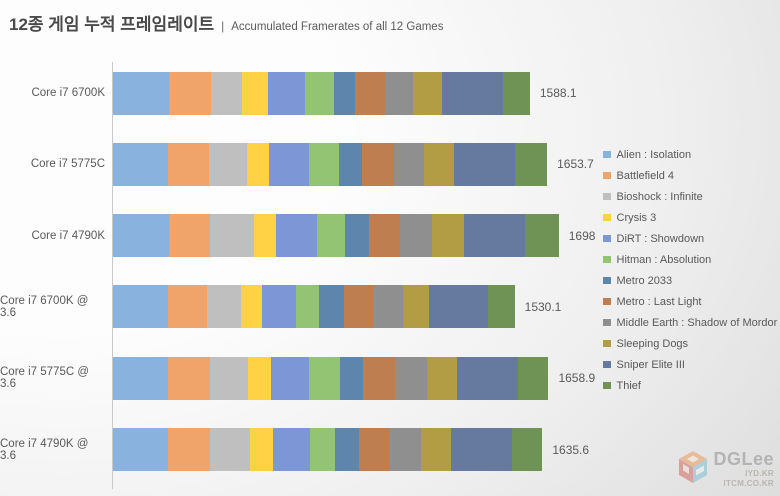 The image size is (780, 496). I want to click on category-label: Core i7 6700K @ 3.6, so click(44, 306).